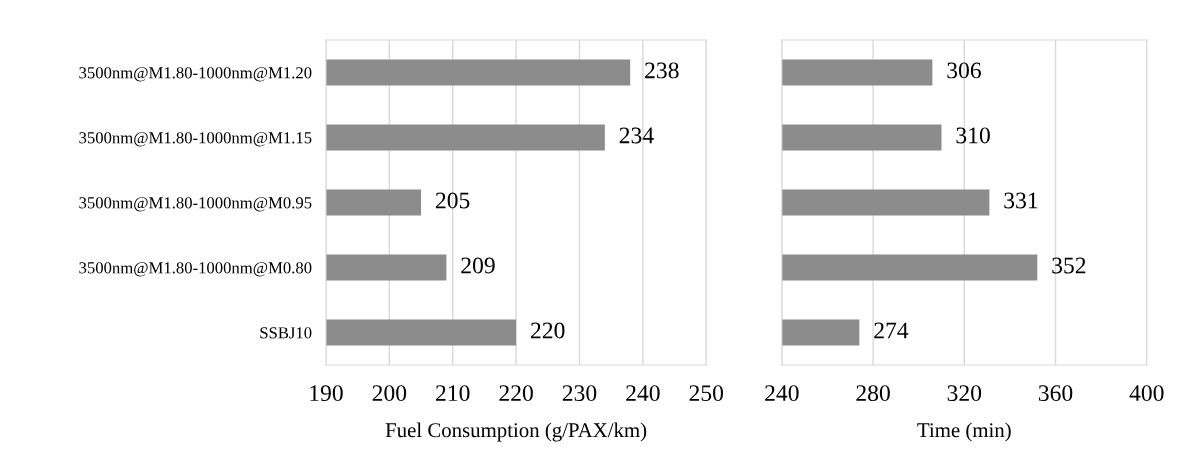  I want to click on data-label: 205, so click(452, 200).